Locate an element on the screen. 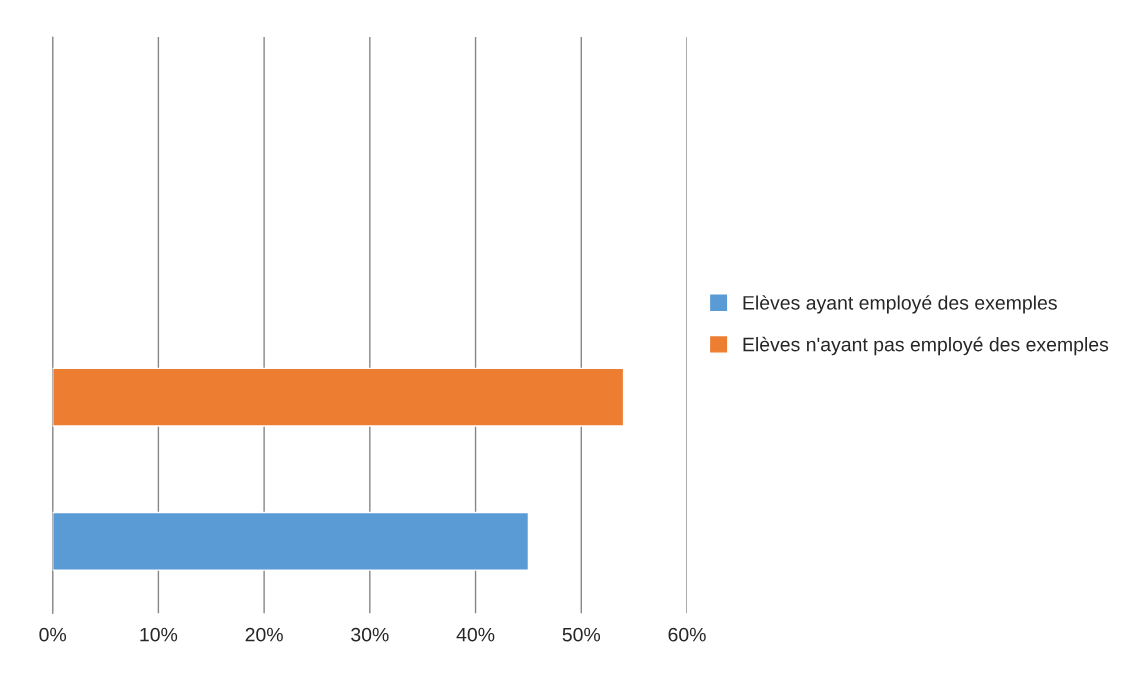  legend-label: Elèves ayant employé des exemples is located at coordinates (900, 304).